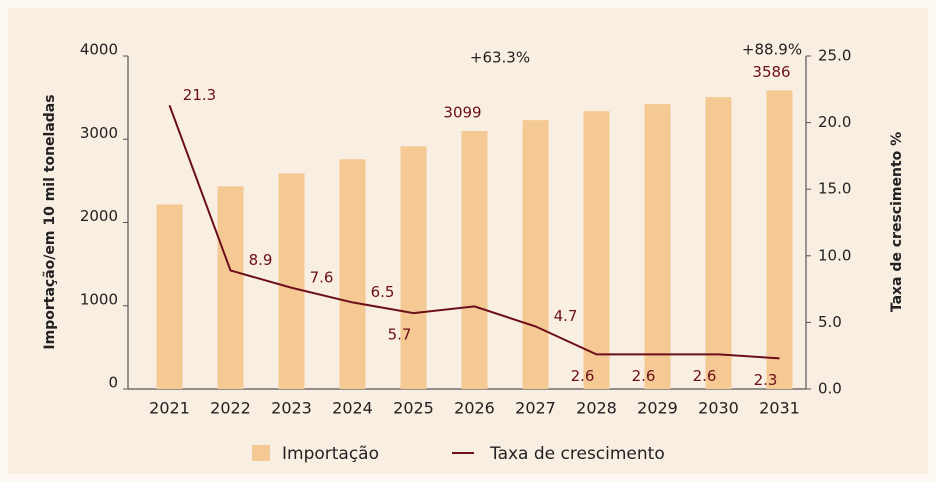 The height and width of the screenshot is (482, 936). What do you see at coordinates (830, 322) in the screenshot?
I see `y2-tick-label: 5.0` at bounding box center [830, 322].